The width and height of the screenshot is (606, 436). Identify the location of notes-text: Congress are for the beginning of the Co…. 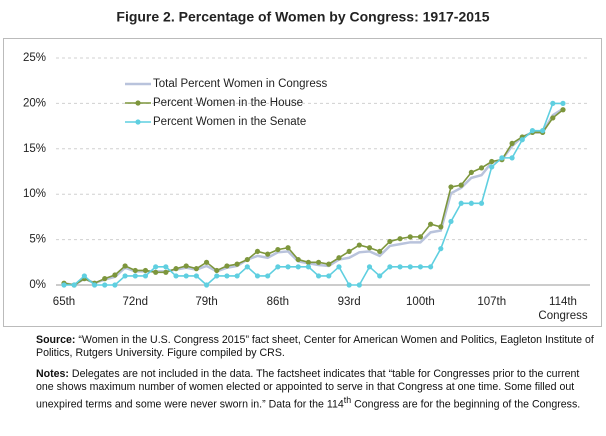
(466, 404).